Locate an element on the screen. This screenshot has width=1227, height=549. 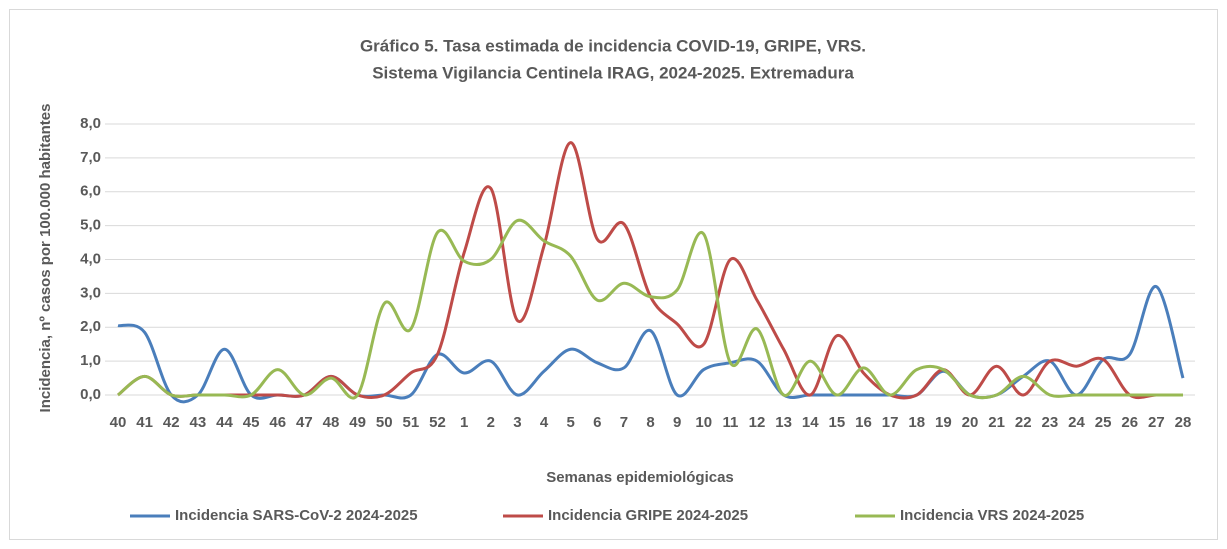
x-tick-label: 15 is located at coordinates (837, 422).